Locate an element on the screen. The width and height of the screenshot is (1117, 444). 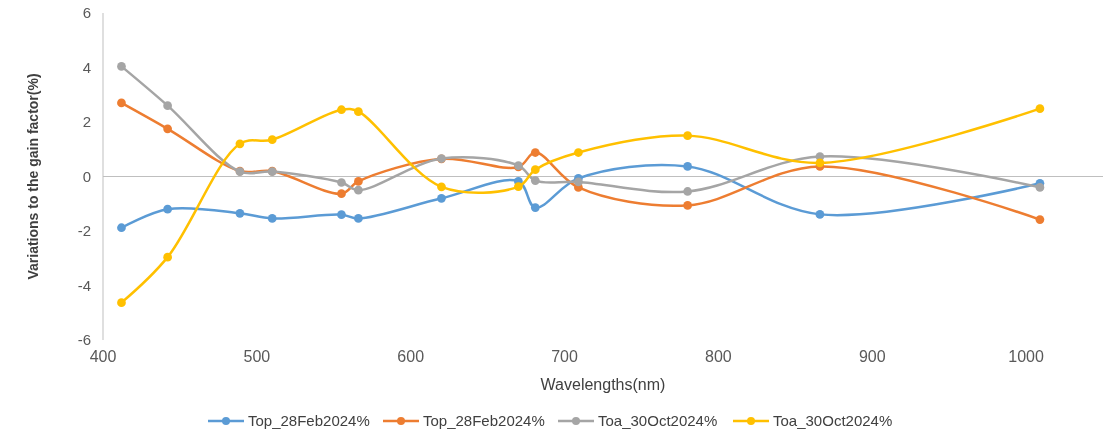
y-tick-label: -2 is located at coordinates (84, 231).